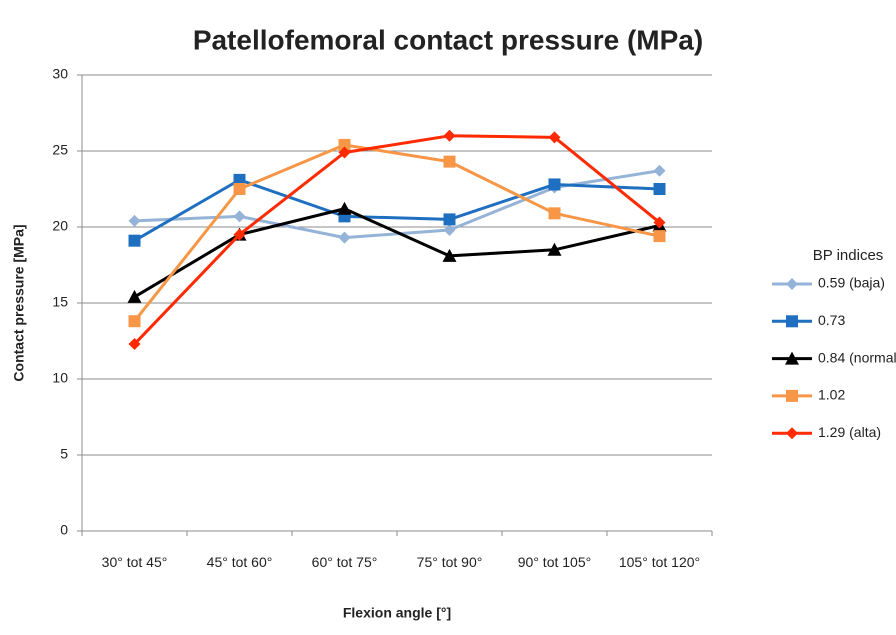 The image size is (896, 635). I want to click on x-tick-label: 105° tot 120°, so click(659, 562).